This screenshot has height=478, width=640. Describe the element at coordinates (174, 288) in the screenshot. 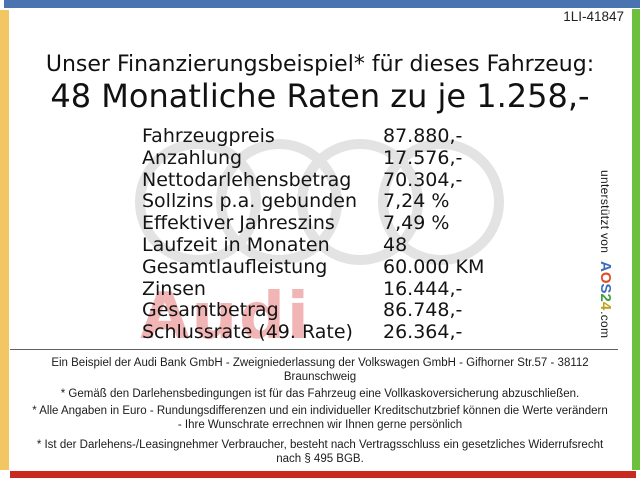

I see `row-label: Zinsen` at that location.